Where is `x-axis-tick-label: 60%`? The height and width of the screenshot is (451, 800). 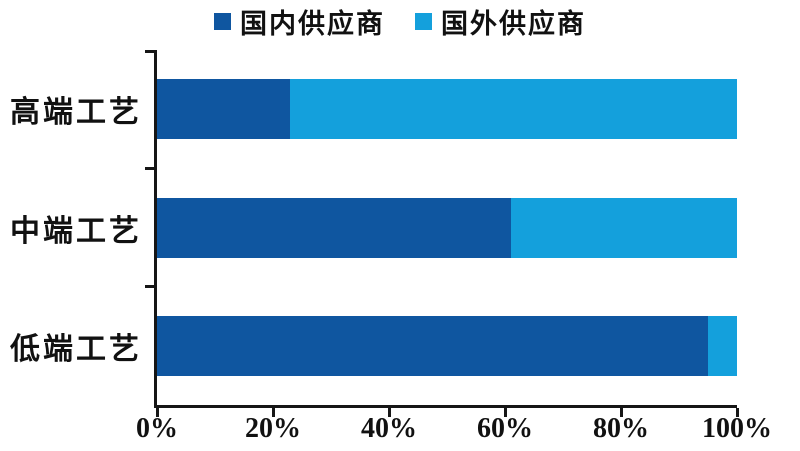 x-axis-tick-label: 60% is located at coordinates (505, 428).